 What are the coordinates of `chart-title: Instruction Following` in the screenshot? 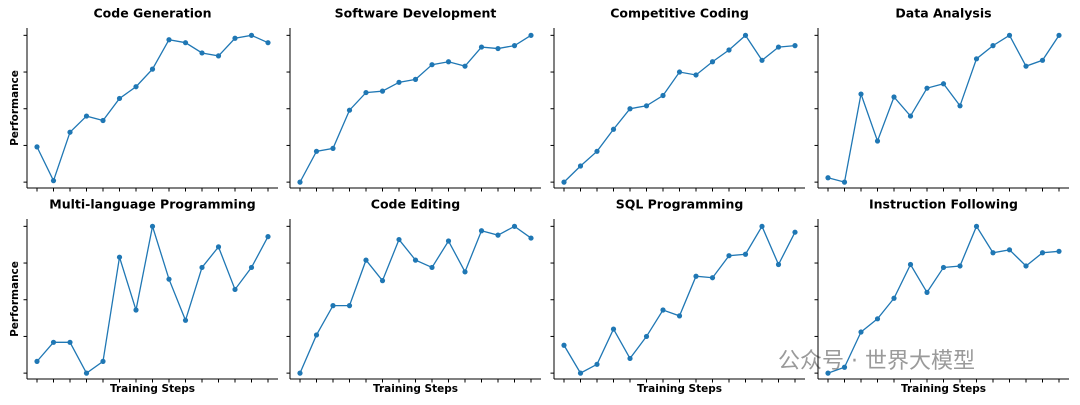 It's located at (943, 204).